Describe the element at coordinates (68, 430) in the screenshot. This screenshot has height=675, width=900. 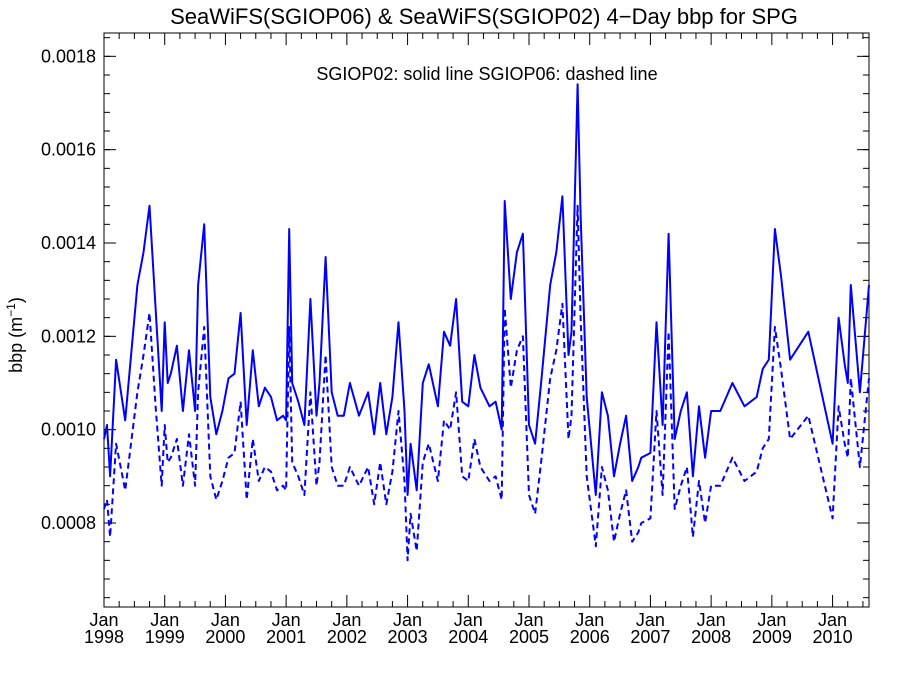
I see `y-tick-label: 0.0010` at that location.